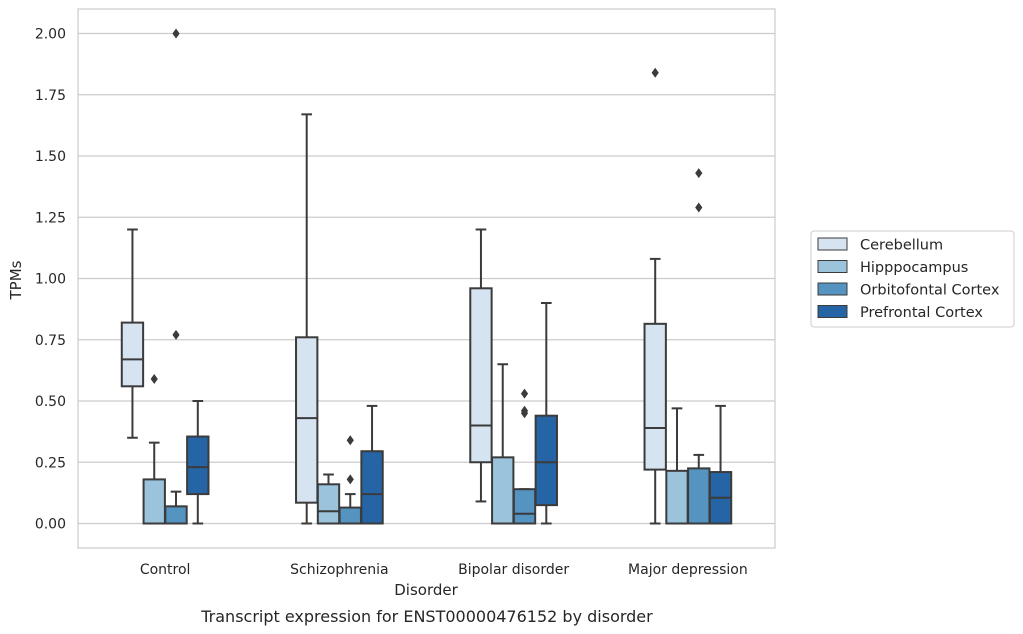  I want to click on legend-label: Hipppocampus, so click(914, 268).